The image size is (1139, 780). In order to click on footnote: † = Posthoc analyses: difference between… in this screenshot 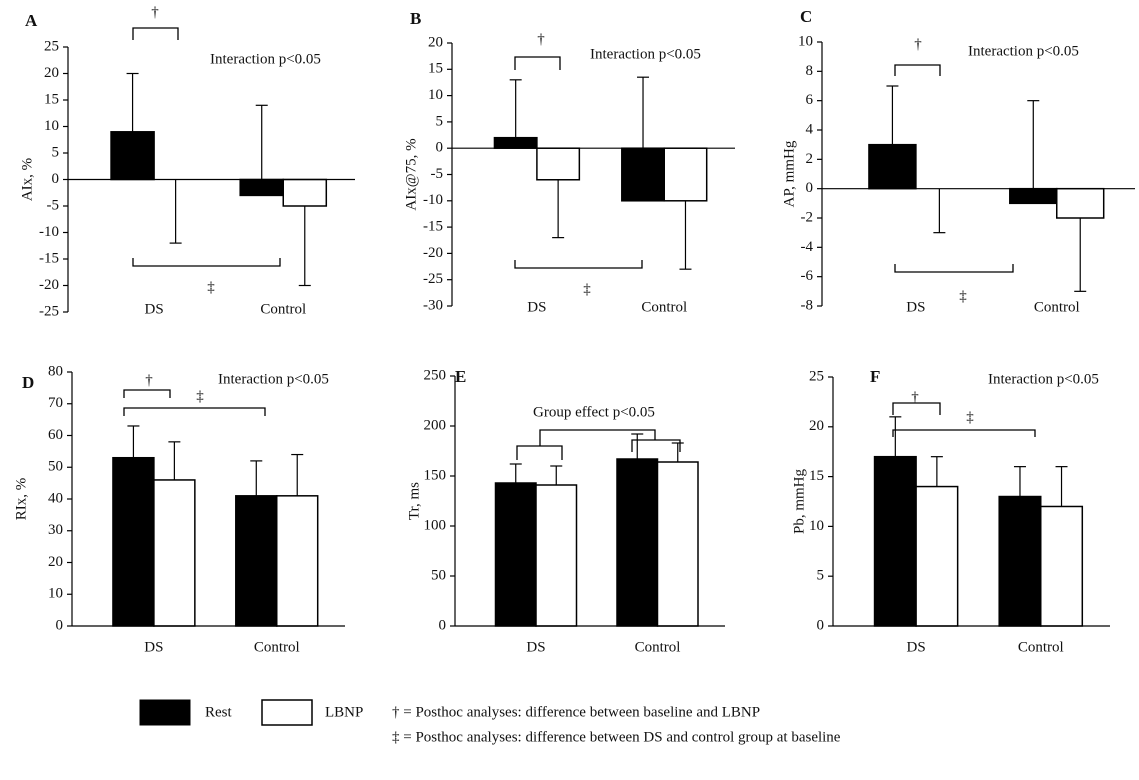, I will do `click(576, 712)`.